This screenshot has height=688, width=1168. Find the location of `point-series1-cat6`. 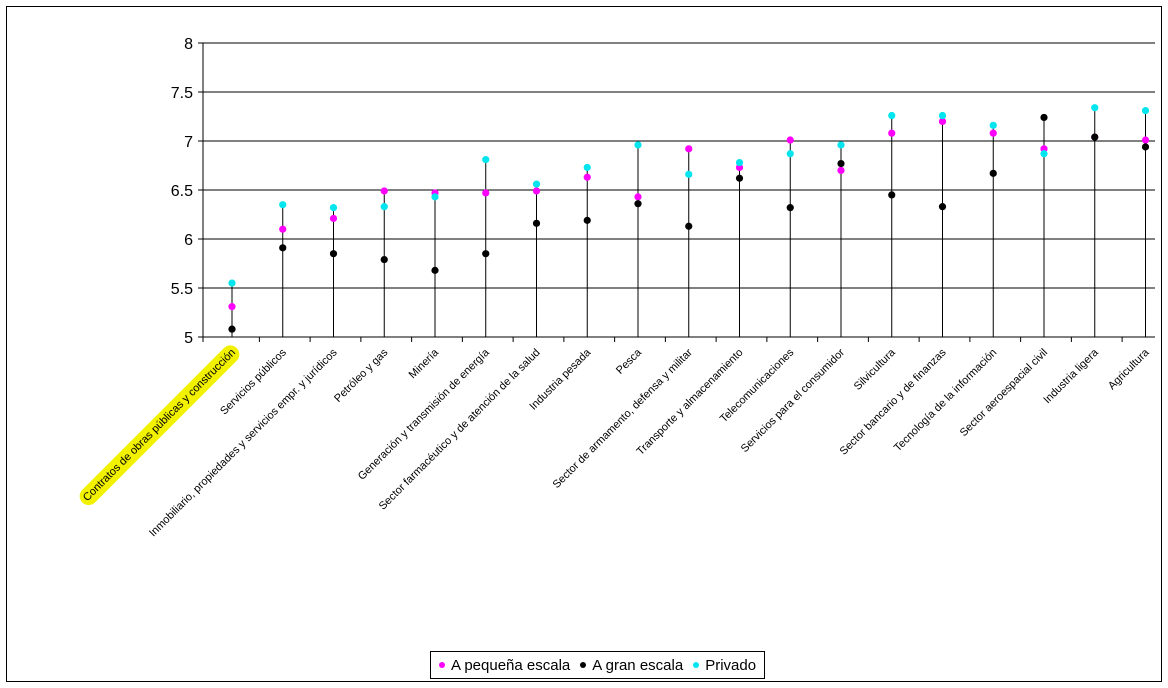

point-series1-cat6 is located at coordinates (536, 223).